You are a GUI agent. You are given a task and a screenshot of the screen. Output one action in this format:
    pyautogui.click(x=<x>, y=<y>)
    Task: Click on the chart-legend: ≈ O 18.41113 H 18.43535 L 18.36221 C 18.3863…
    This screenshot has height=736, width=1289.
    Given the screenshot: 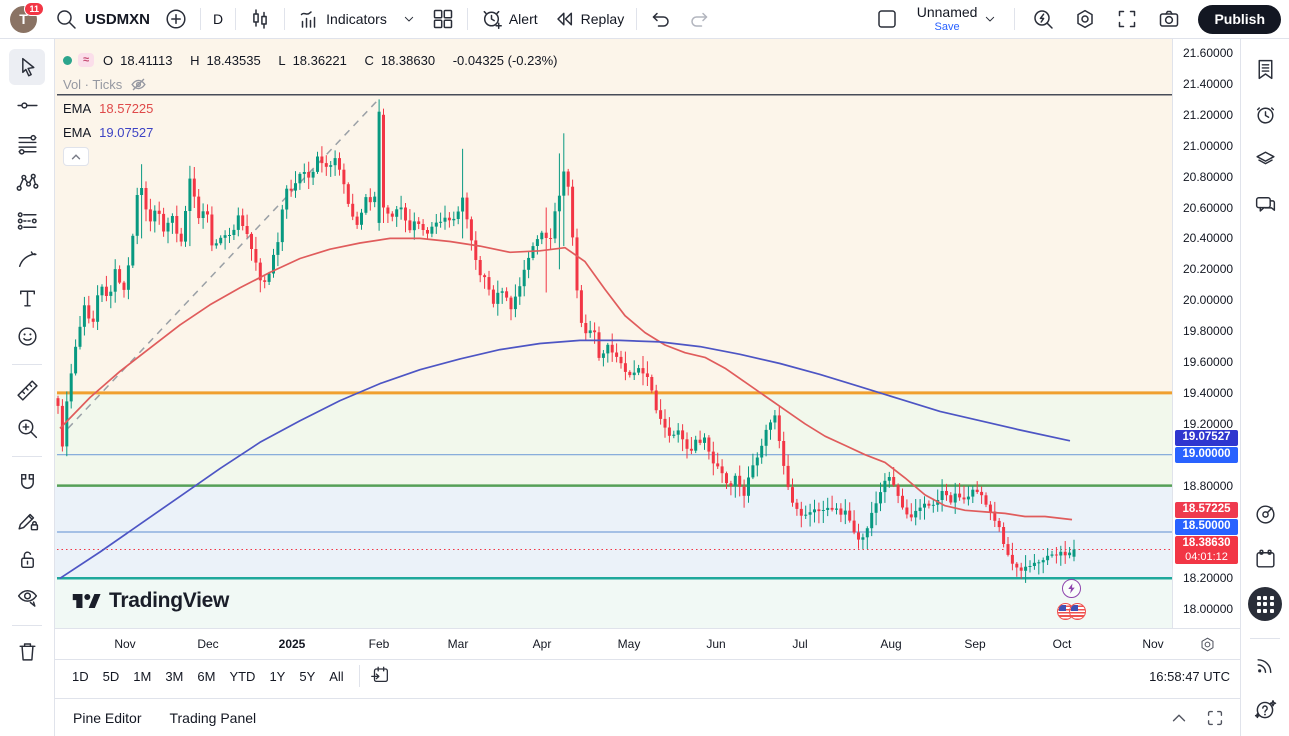 What is the action you would take?
    pyautogui.click(x=313, y=107)
    